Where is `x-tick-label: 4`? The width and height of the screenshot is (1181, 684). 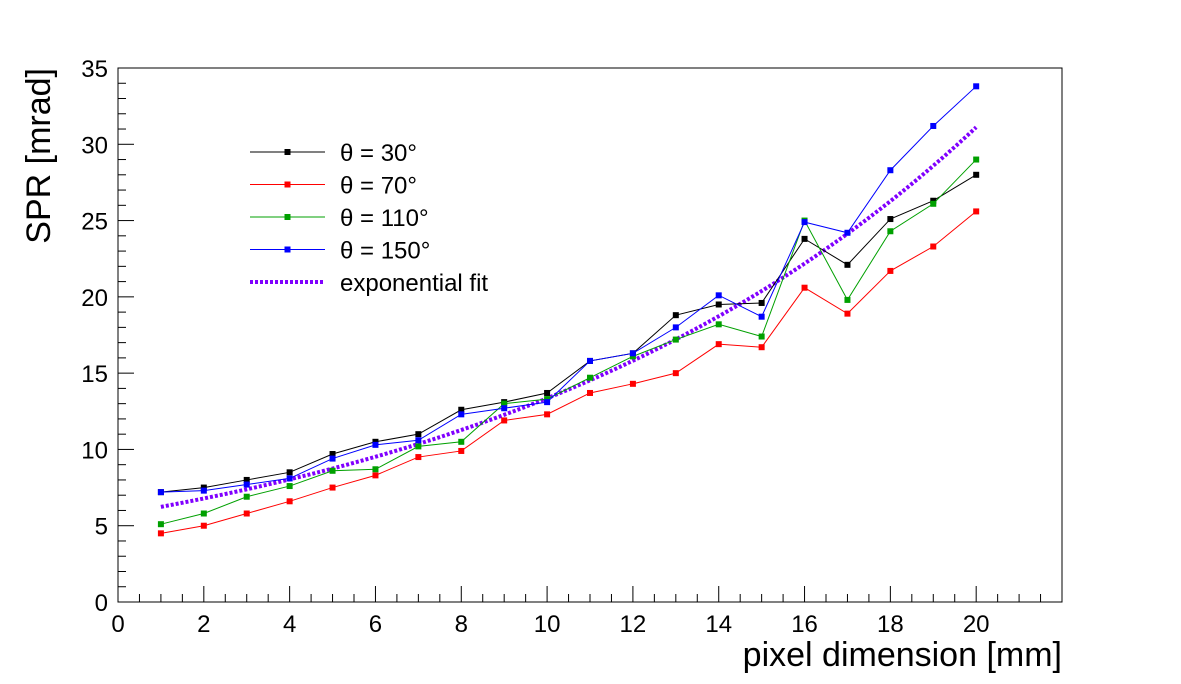 x-tick-label: 4 is located at coordinates (289, 624).